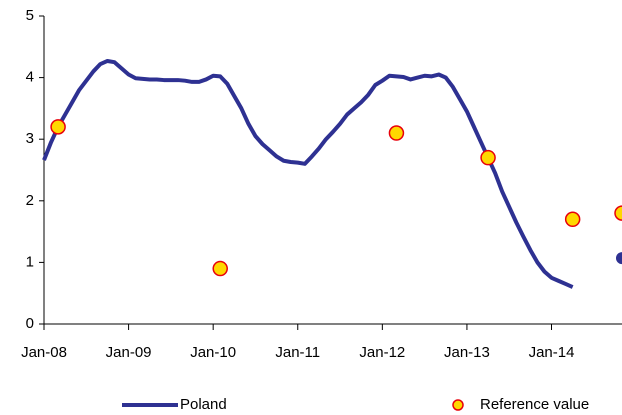  I want to click on y-tick-label: 4, so click(30, 77).